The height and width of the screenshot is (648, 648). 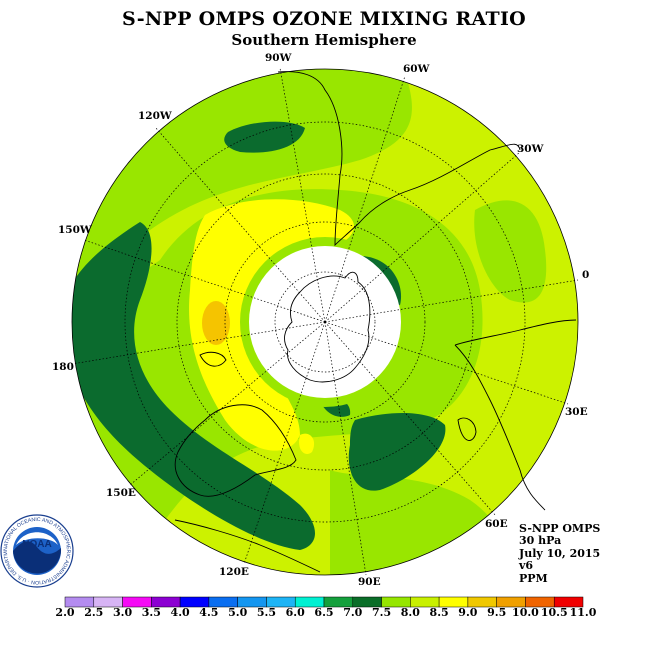 I want to click on colorbar-label: 9.5, so click(x=497, y=612).